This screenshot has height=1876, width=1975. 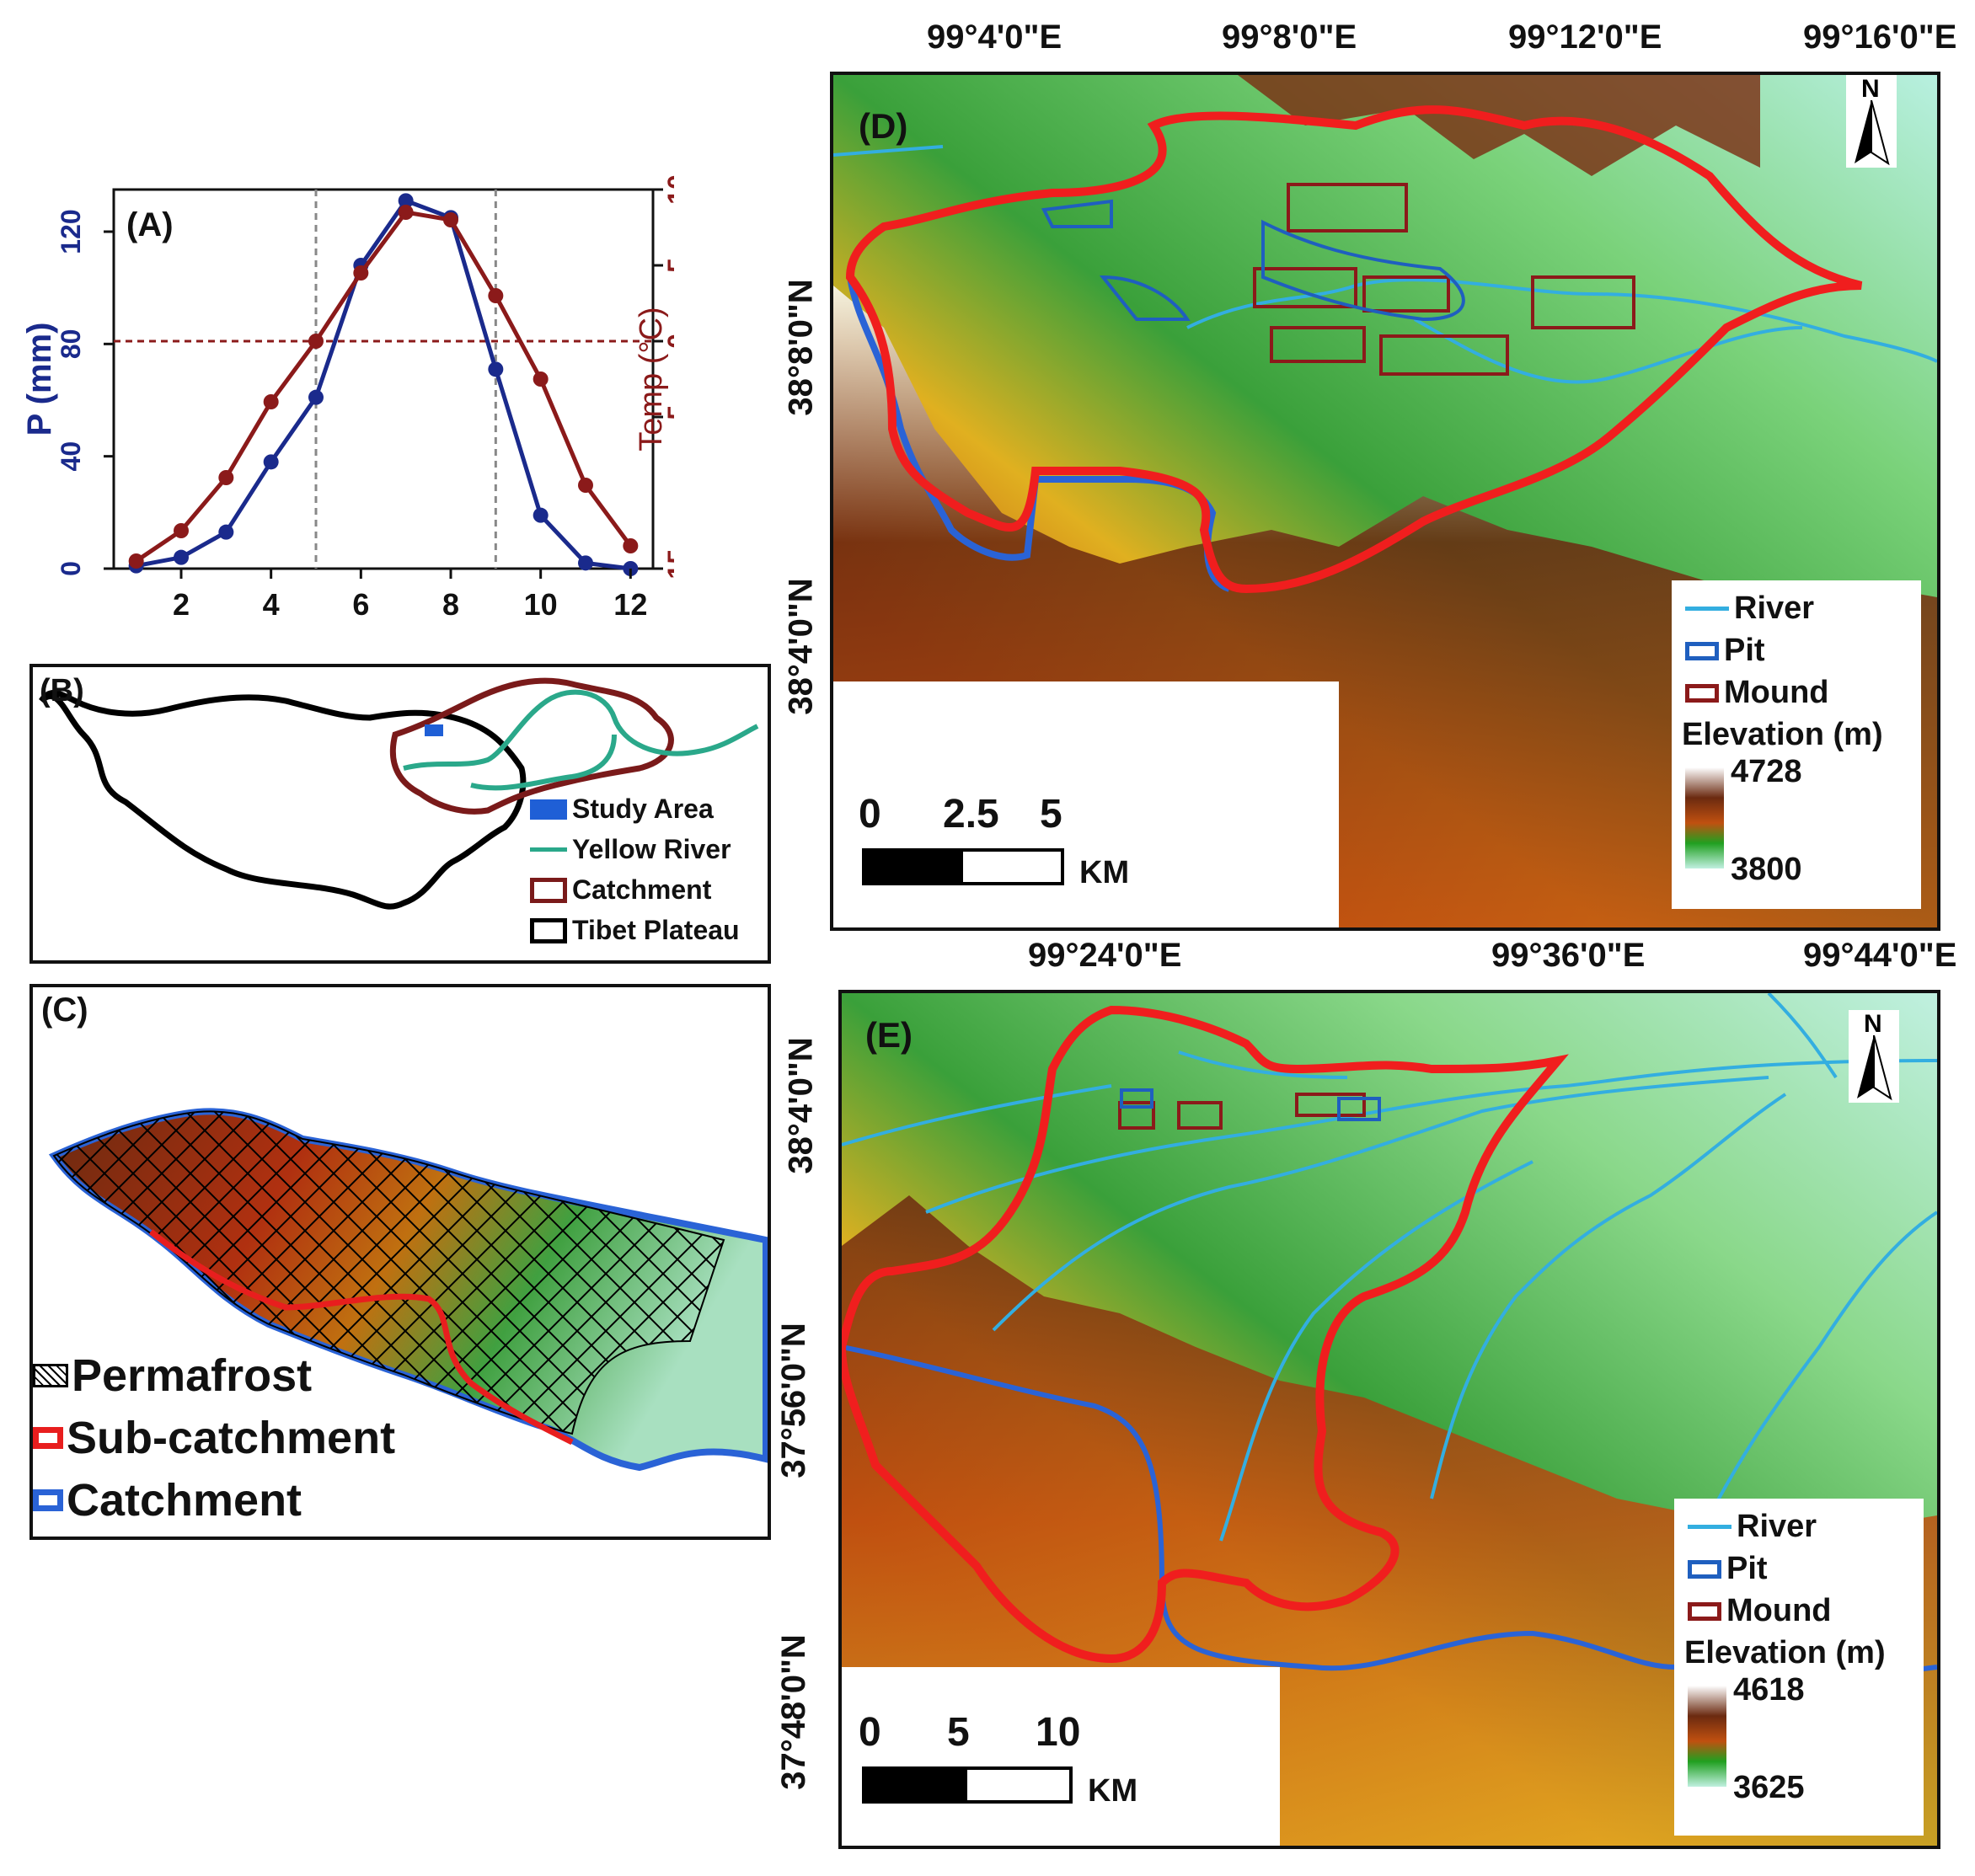 I want to click on north-arrow-icon-e, so click(x=1874, y=1068).